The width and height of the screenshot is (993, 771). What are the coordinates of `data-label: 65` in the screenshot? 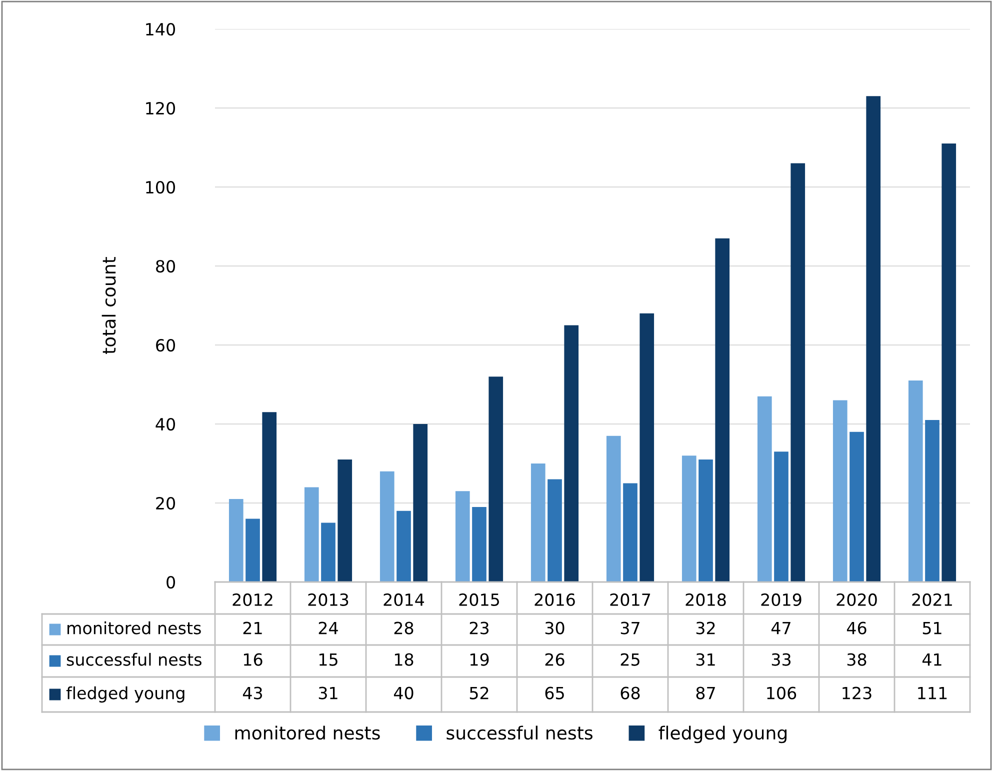 It's located at (554, 693).